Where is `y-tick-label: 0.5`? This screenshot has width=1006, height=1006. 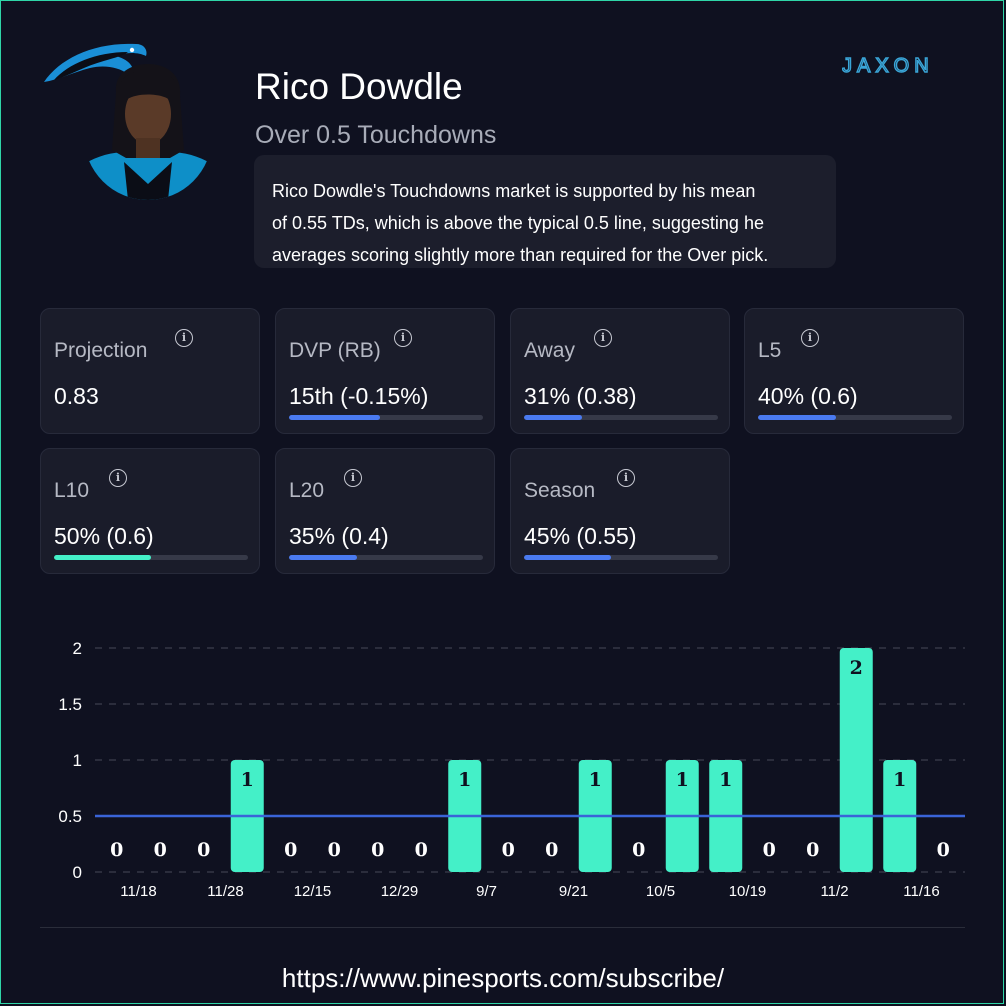 y-tick-label: 0.5 is located at coordinates (70, 816).